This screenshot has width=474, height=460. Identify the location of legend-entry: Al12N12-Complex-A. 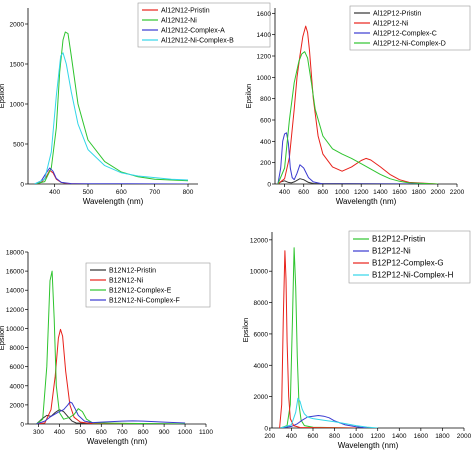
(193, 31).